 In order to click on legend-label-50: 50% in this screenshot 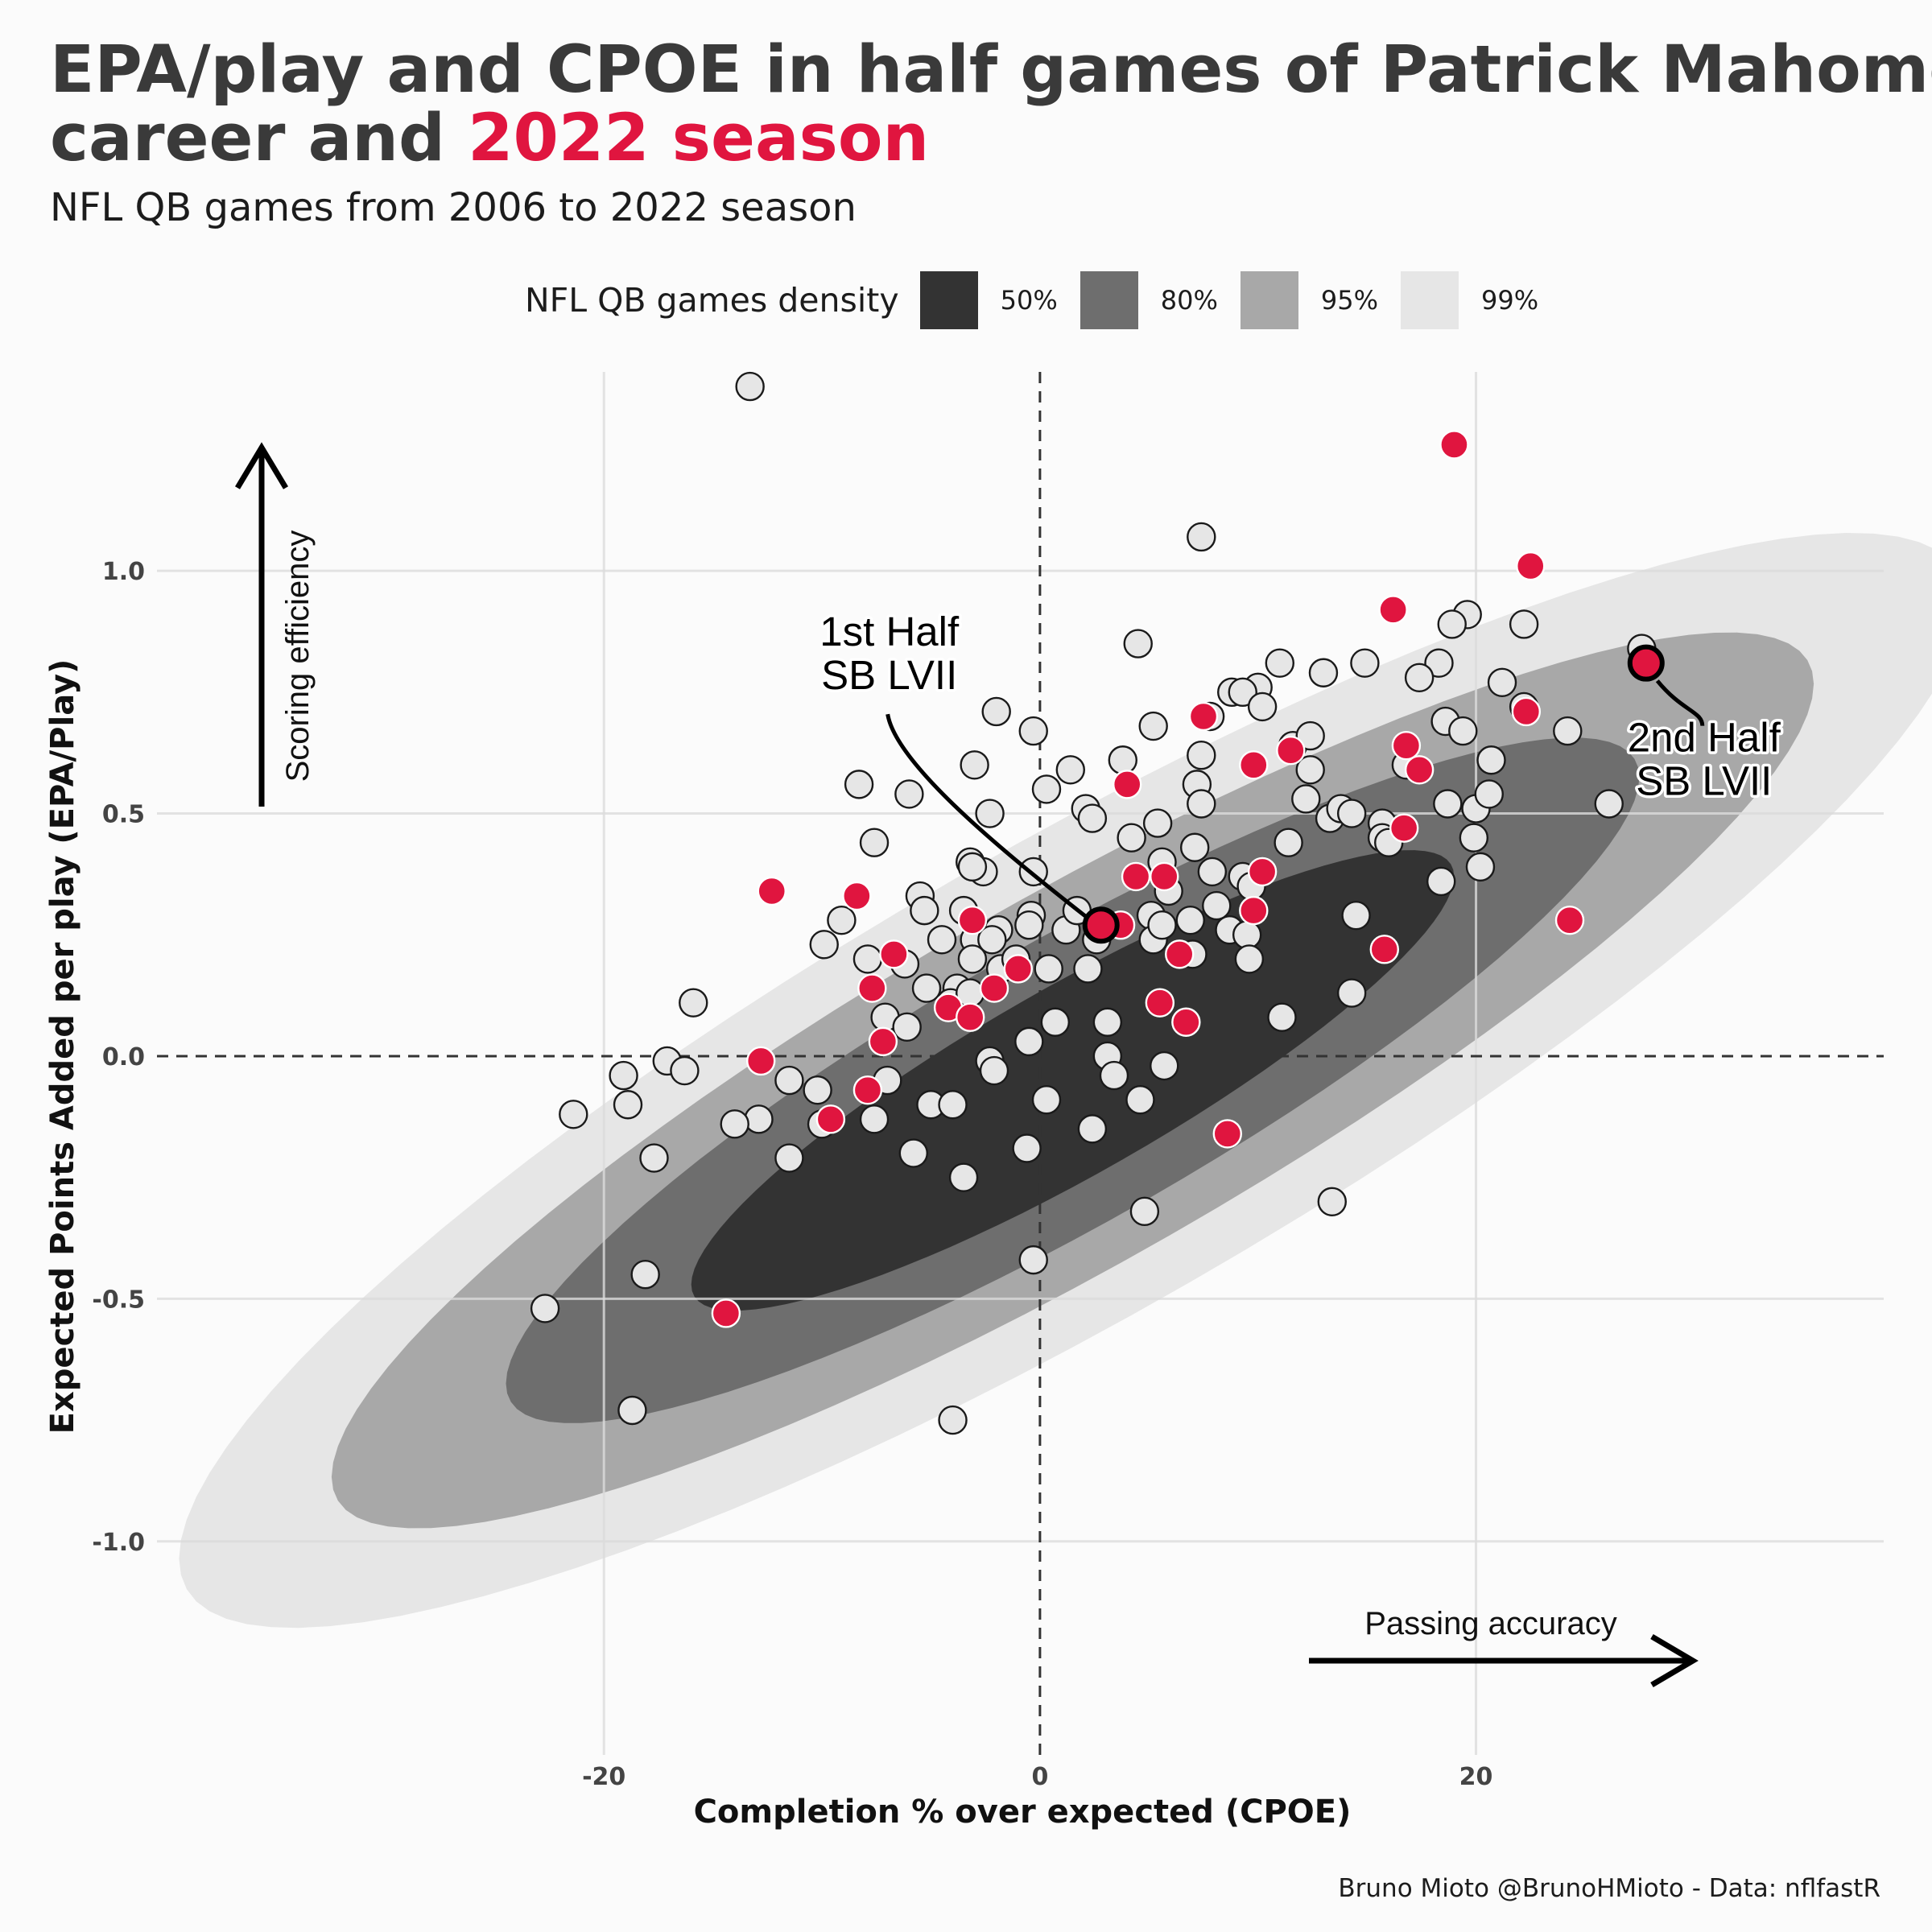, I will do `click(1029, 300)`.